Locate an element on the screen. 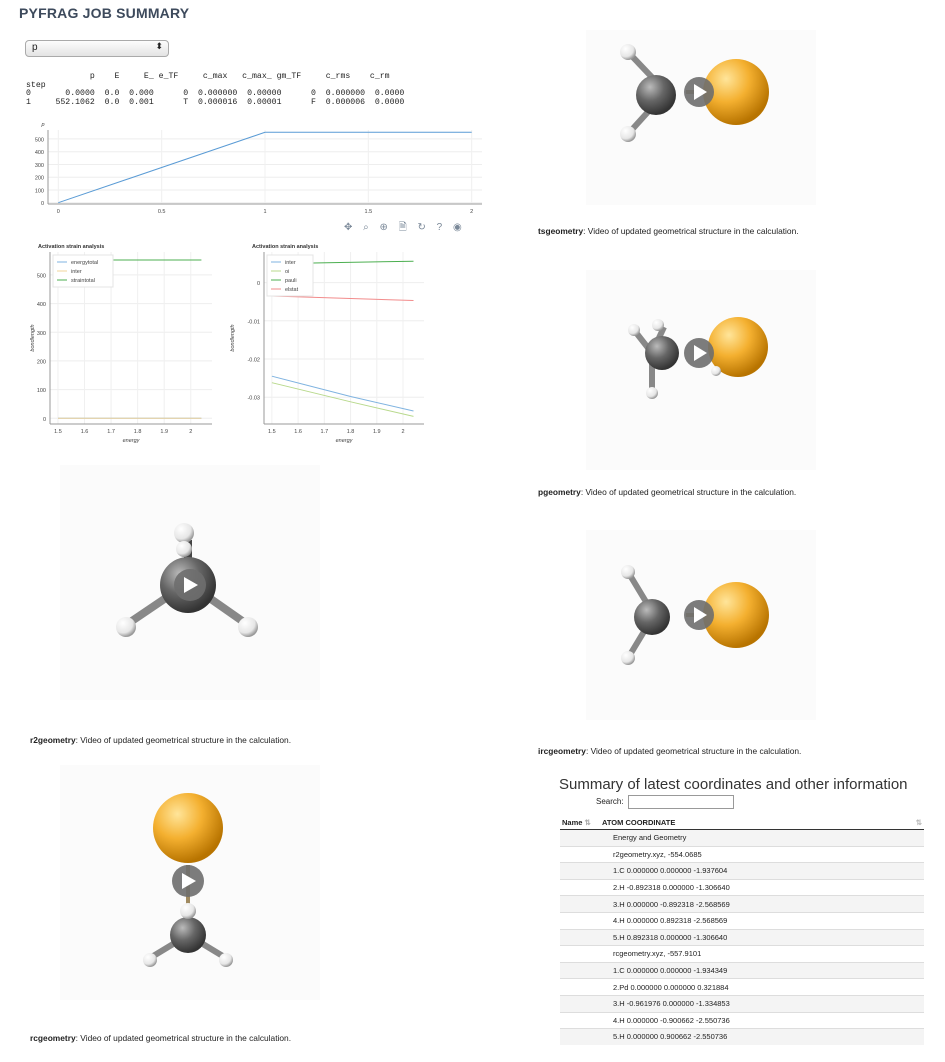 The image size is (945, 1062). x-tick-label: 0.5 is located at coordinates (162, 212).